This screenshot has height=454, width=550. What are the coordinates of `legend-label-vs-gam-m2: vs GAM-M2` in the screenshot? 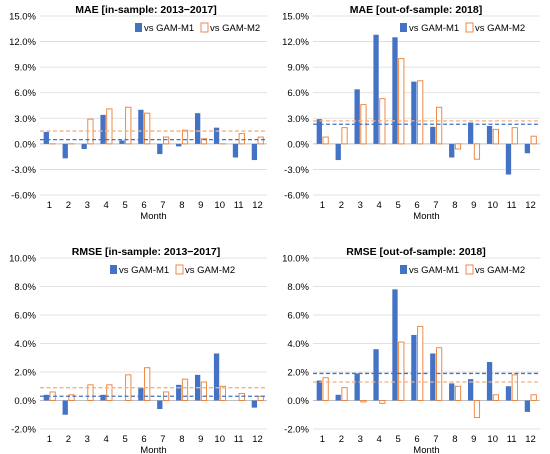 It's located at (235, 28).